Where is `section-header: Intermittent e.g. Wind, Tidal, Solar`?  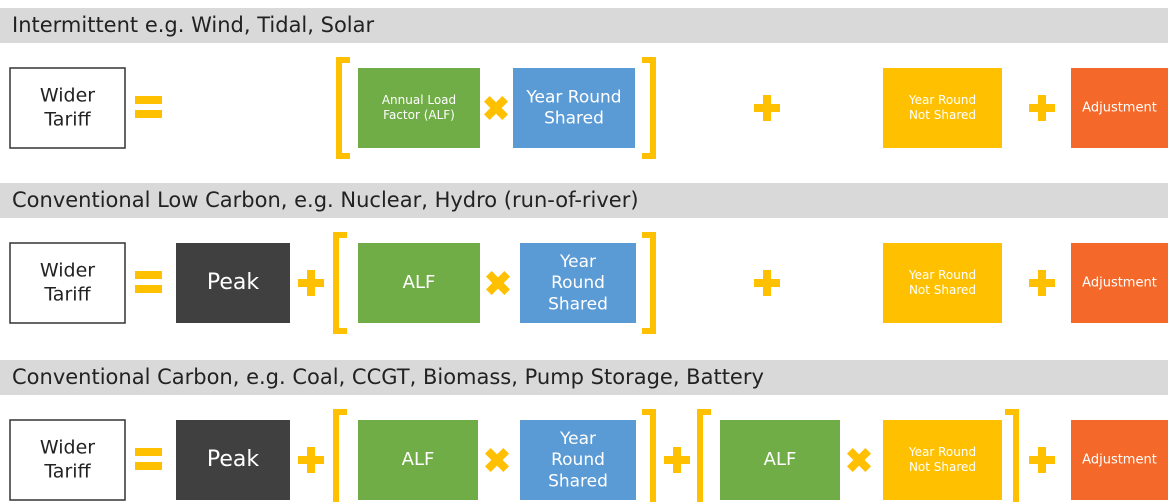 section-header: Intermittent e.g. Wind, Tidal, Solar is located at coordinates (193, 25).